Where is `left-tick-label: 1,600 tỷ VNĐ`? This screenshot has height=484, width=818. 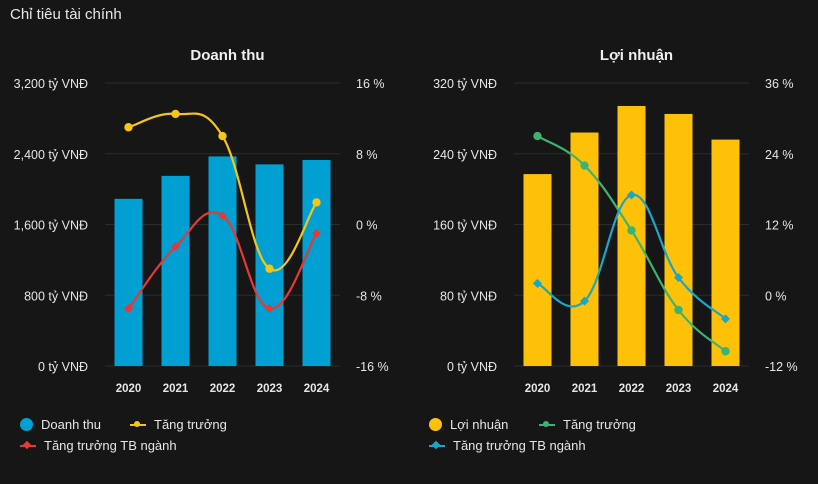 left-tick-label: 1,600 tỷ VNĐ is located at coordinates (51, 226).